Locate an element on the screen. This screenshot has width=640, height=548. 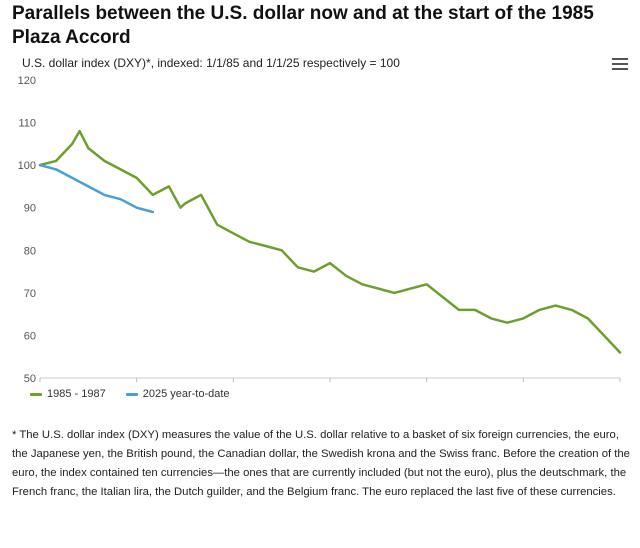
legend-item-2025-ytd: 2025 year-to-date is located at coordinates (177, 394).